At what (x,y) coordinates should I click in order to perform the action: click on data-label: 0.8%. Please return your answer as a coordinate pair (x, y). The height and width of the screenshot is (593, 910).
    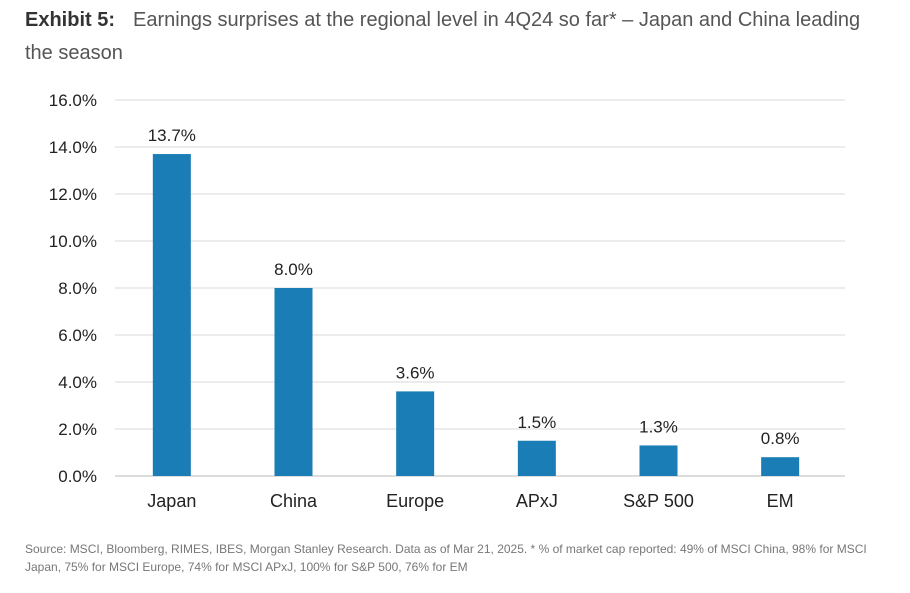
    Looking at the image, I should click on (780, 438).